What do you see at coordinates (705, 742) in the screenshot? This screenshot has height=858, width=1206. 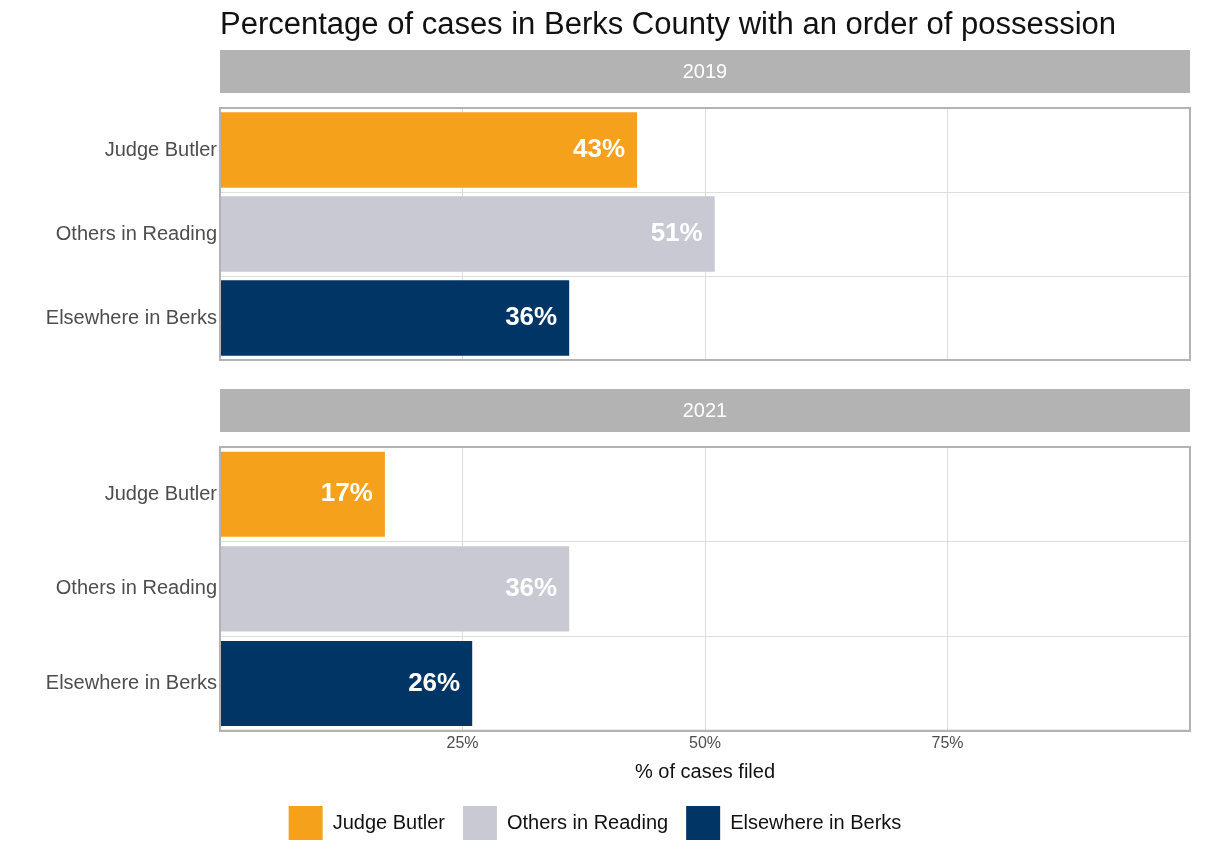 I see `x-tick-label: 50%` at bounding box center [705, 742].